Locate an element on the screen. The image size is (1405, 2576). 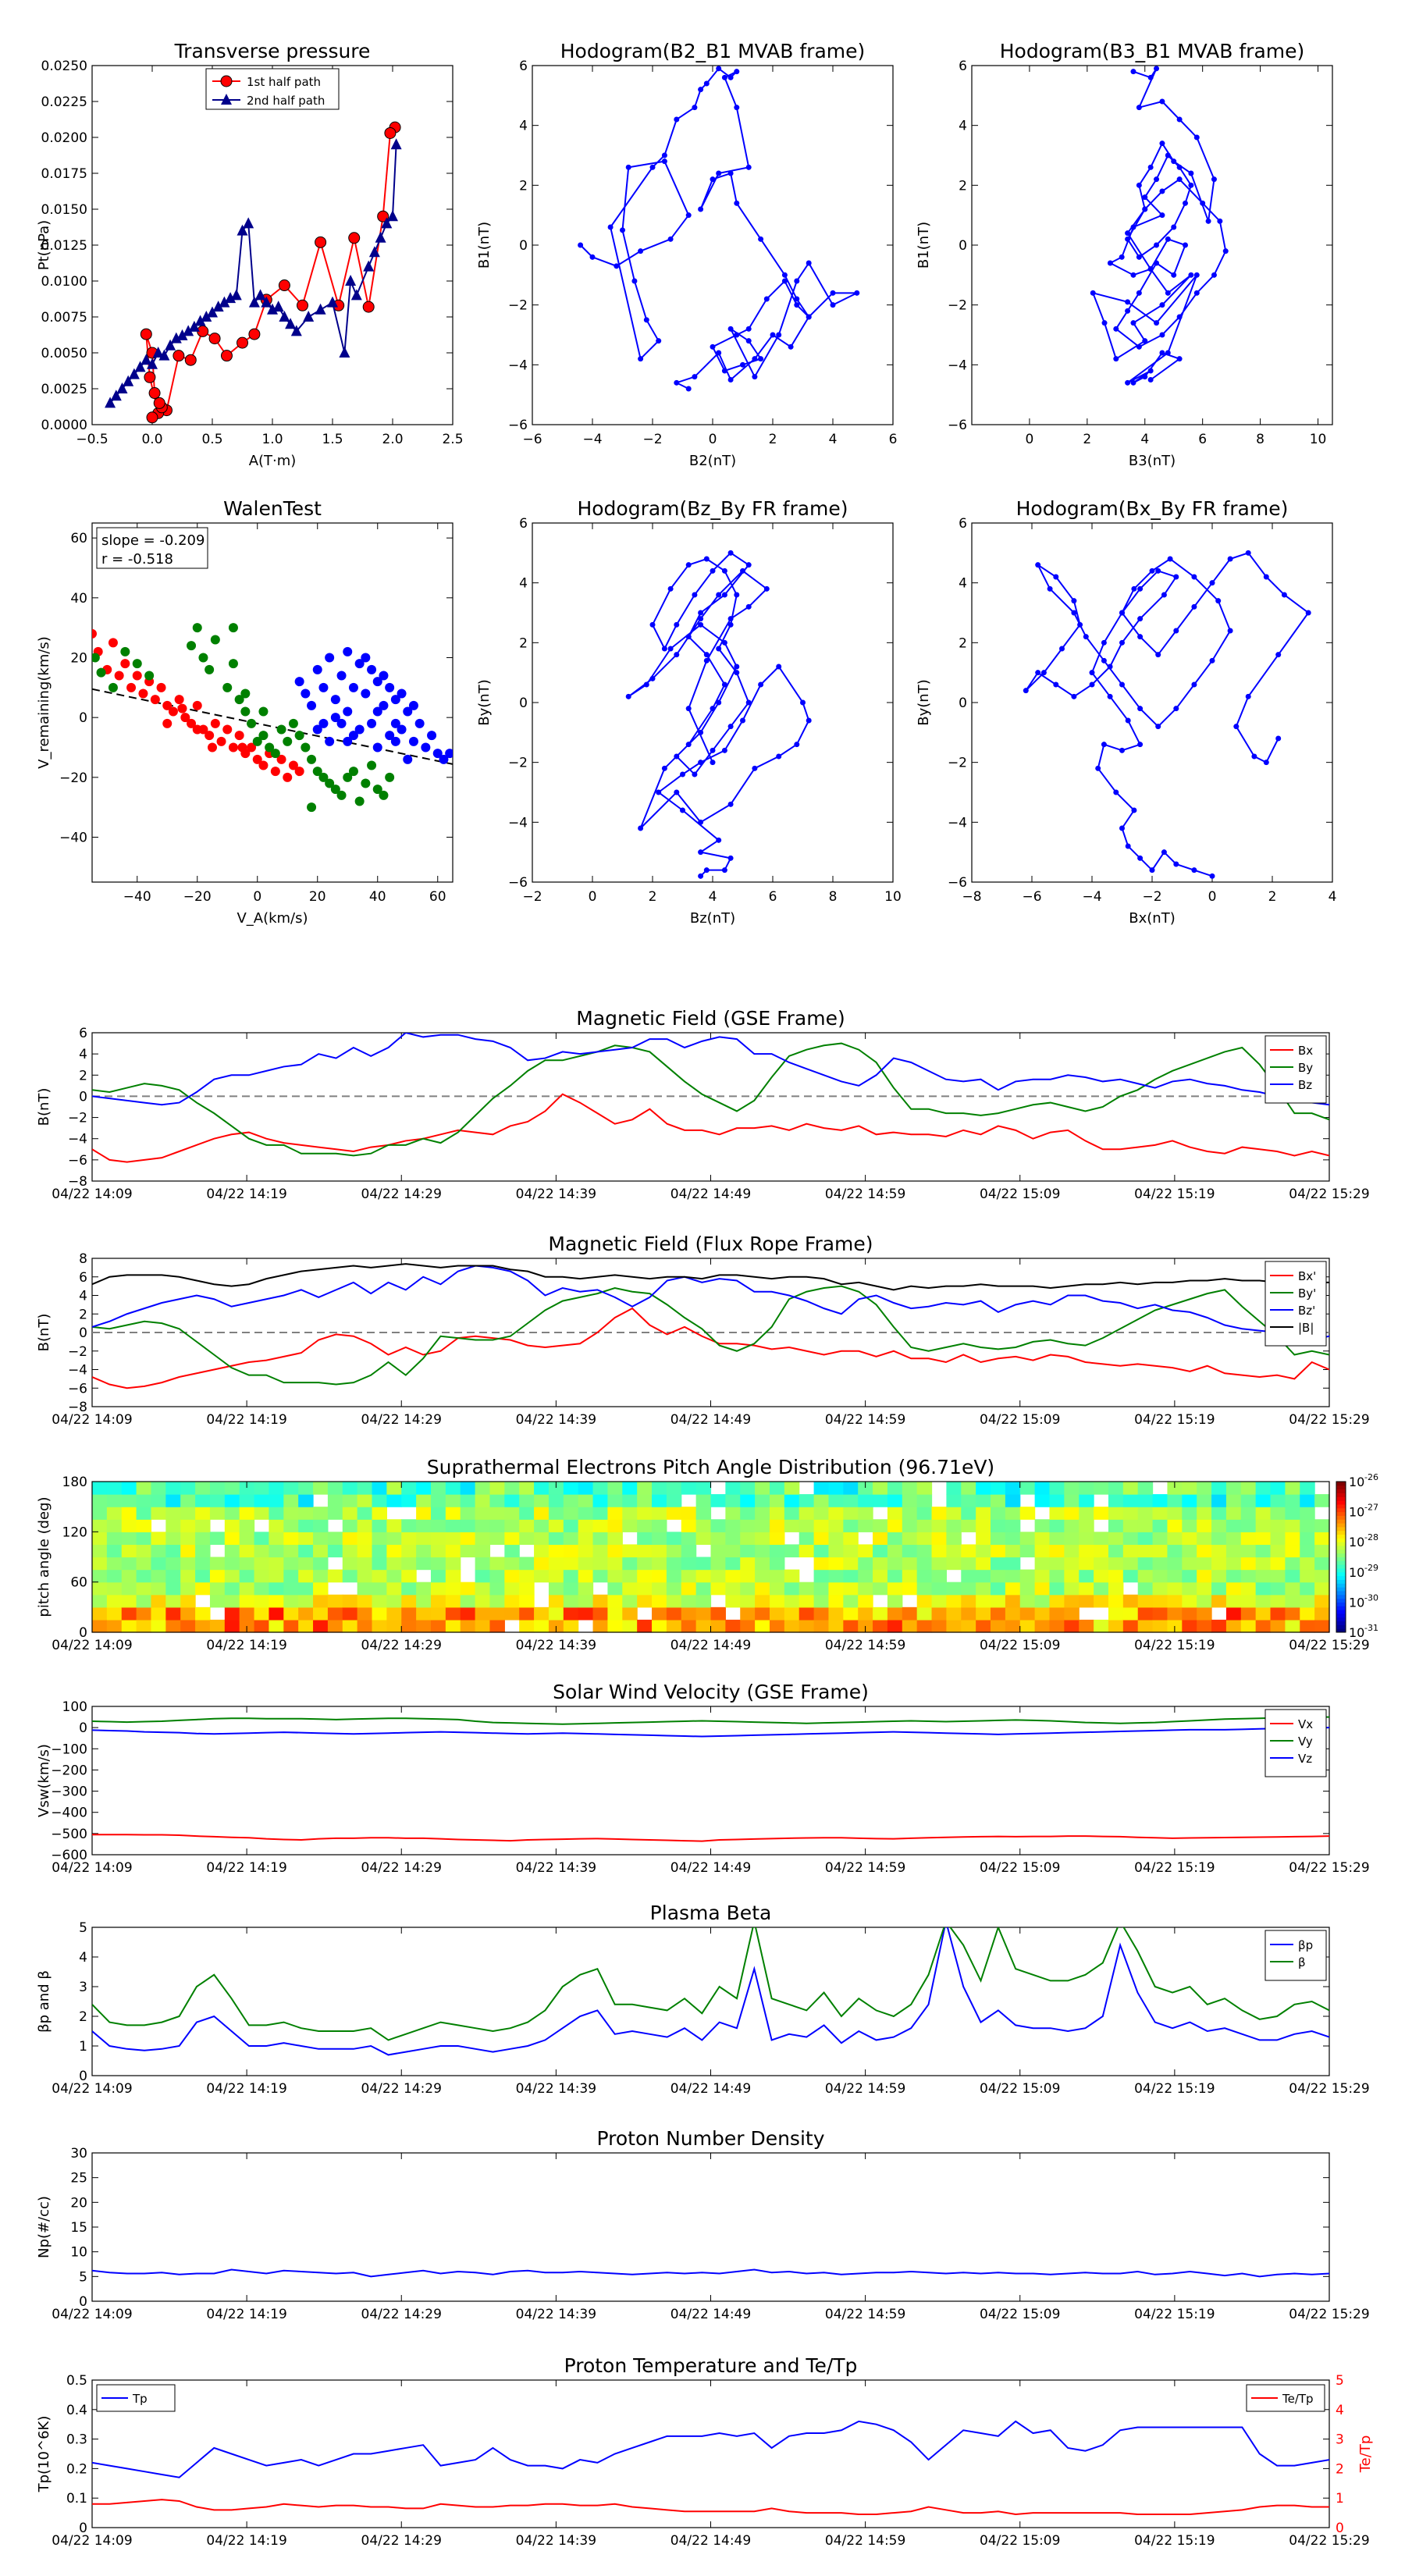
x-tick-label: 04/22 15:29 is located at coordinates (1329, 2541).